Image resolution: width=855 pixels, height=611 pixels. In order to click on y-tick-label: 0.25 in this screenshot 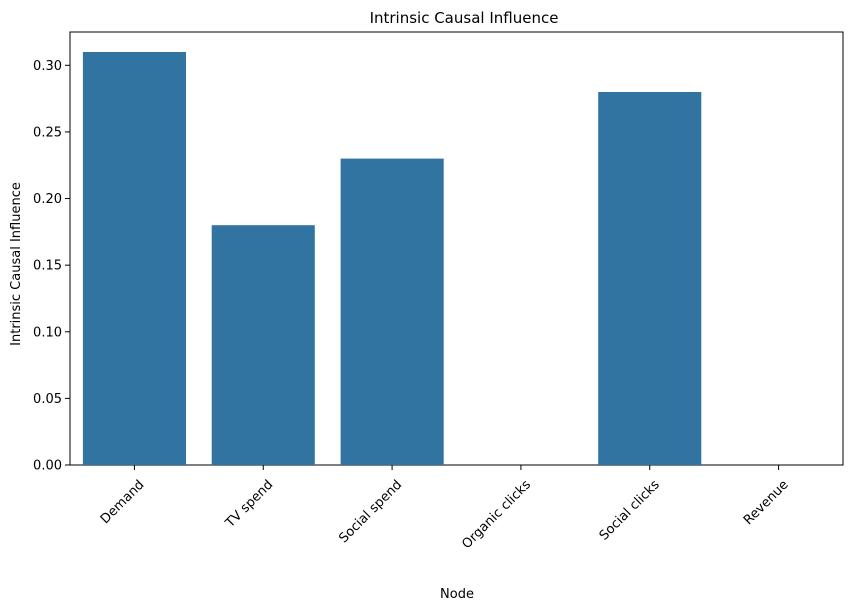, I will do `click(47, 132)`.